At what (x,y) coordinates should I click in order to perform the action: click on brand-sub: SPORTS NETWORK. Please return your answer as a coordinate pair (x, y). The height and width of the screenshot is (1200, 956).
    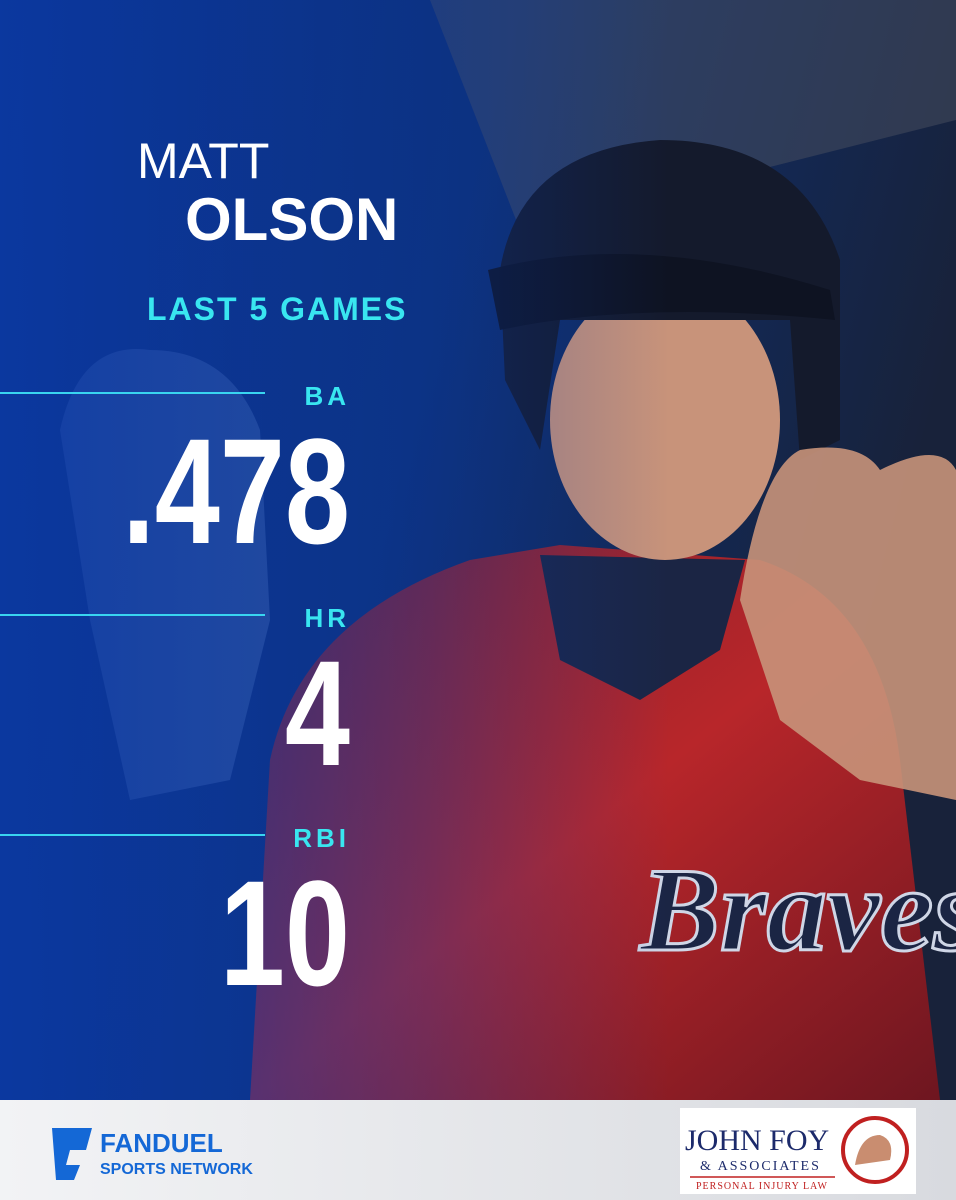
    Looking at the image, I should click on (176, 1169).